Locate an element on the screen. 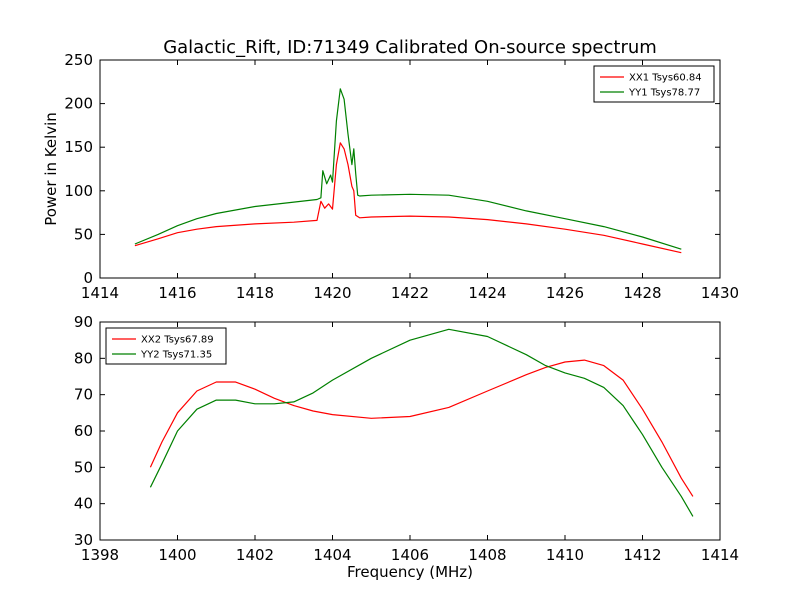 This screenshot has width=800, height=605. bottom-legend: XX2 Tsys67.89 YY2 Tsys71.35 is located at coordinates (166, 346).